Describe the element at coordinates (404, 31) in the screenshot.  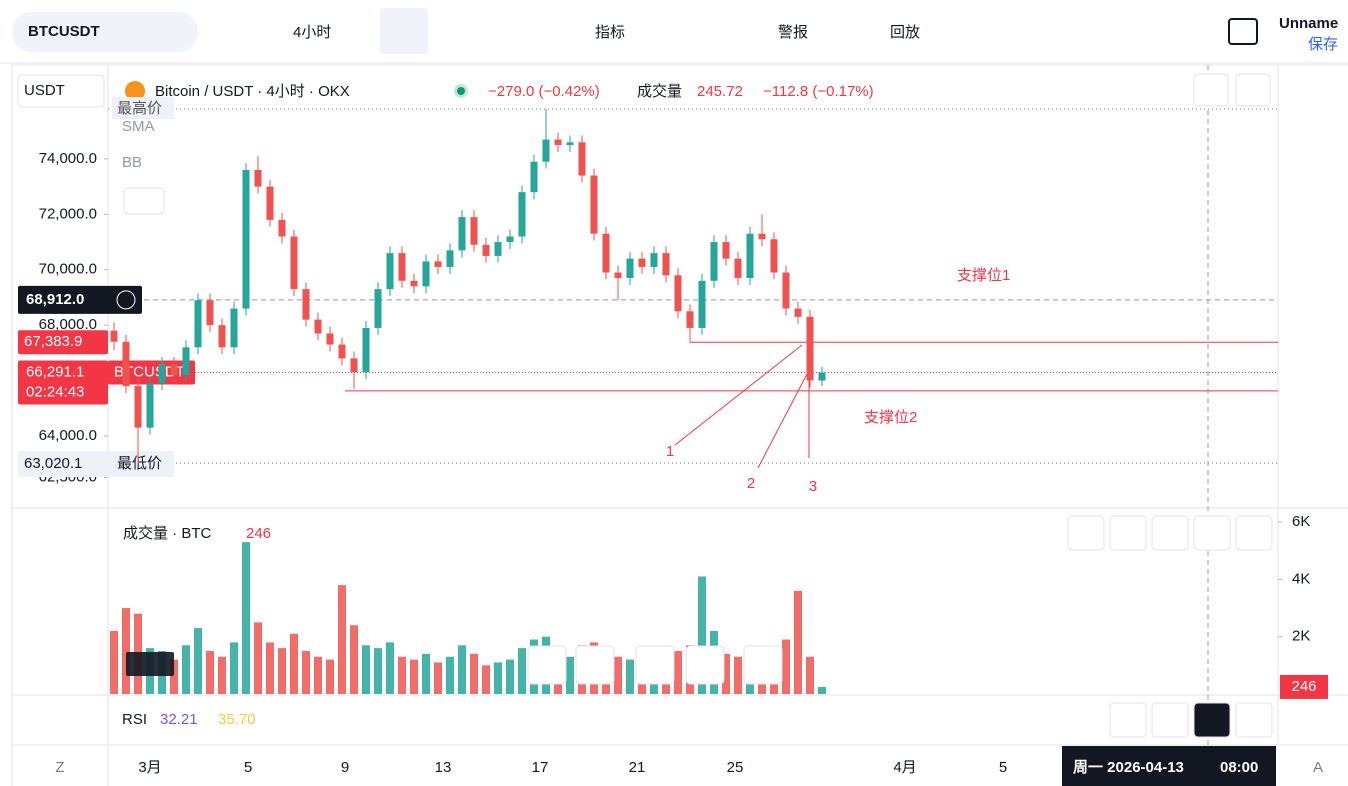
I see `chart-type-button` at that location.